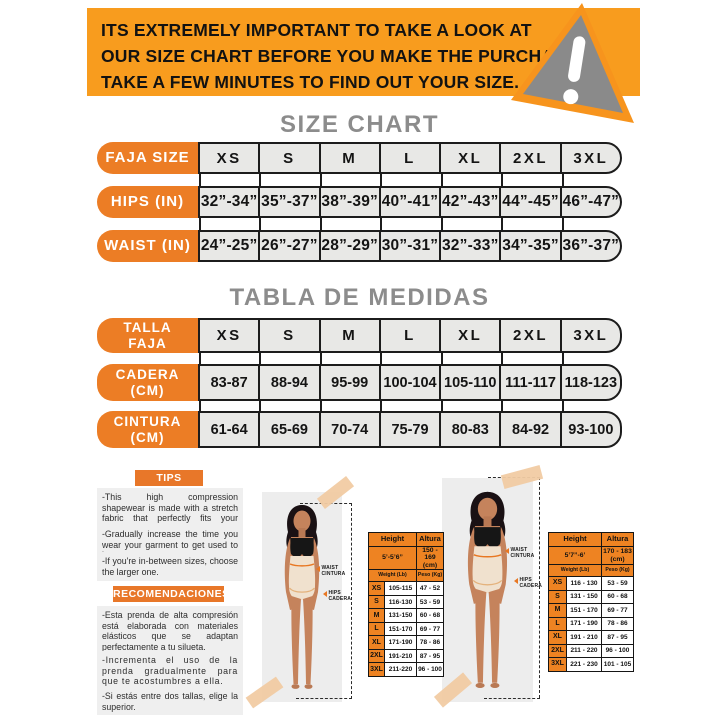 The image size is (715, 715). Describe the element at coordinates (430, 558) in the screenshot. I see `altura-range: 150 - 169 (cm)` at that location.